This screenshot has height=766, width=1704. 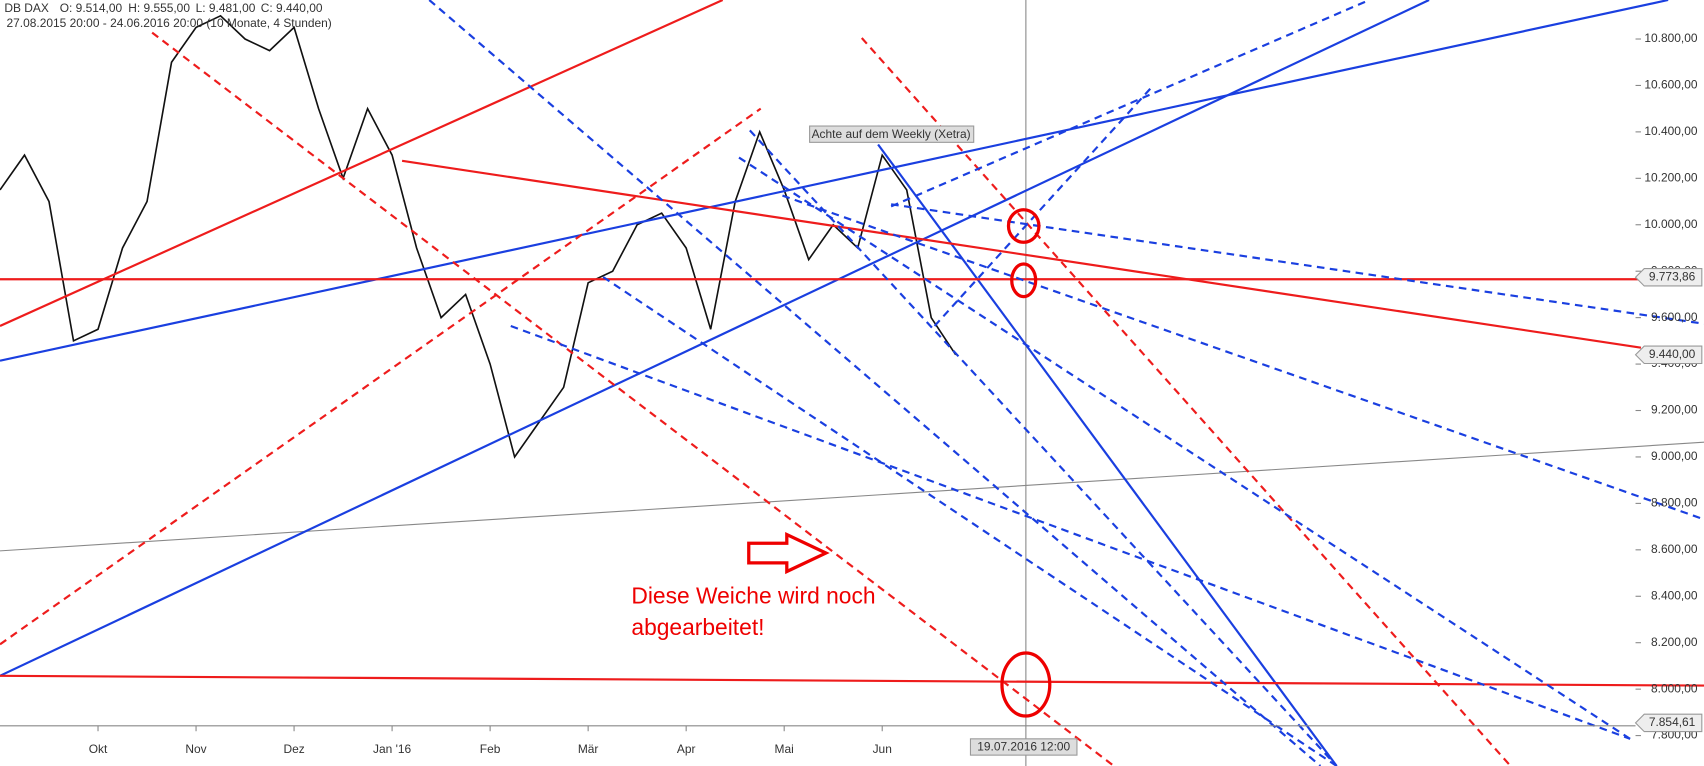 I want to click on y-tick-label: 10.600,00, so click(x=1670, y=85).